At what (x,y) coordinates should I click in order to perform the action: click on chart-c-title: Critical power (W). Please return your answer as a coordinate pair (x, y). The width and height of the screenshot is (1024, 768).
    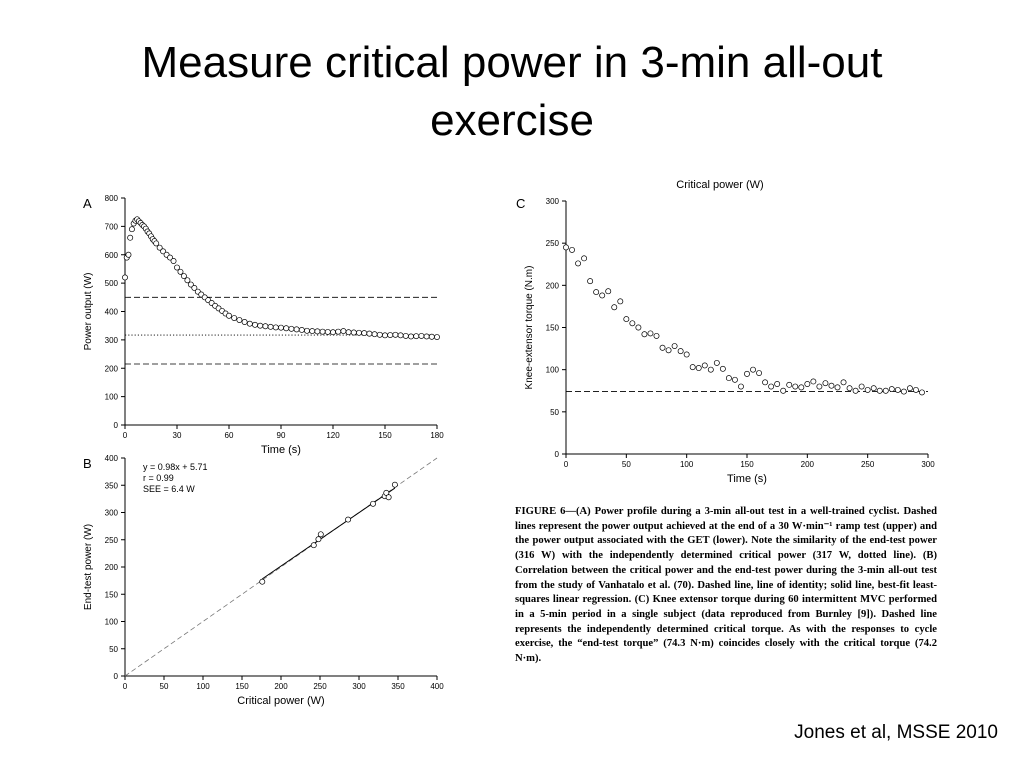
    Looking at the image, I should click on (719, 185).